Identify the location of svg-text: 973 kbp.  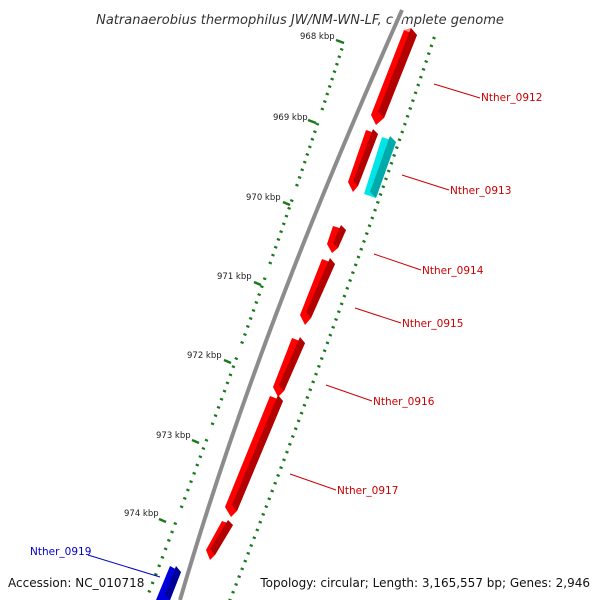
(173, 436).